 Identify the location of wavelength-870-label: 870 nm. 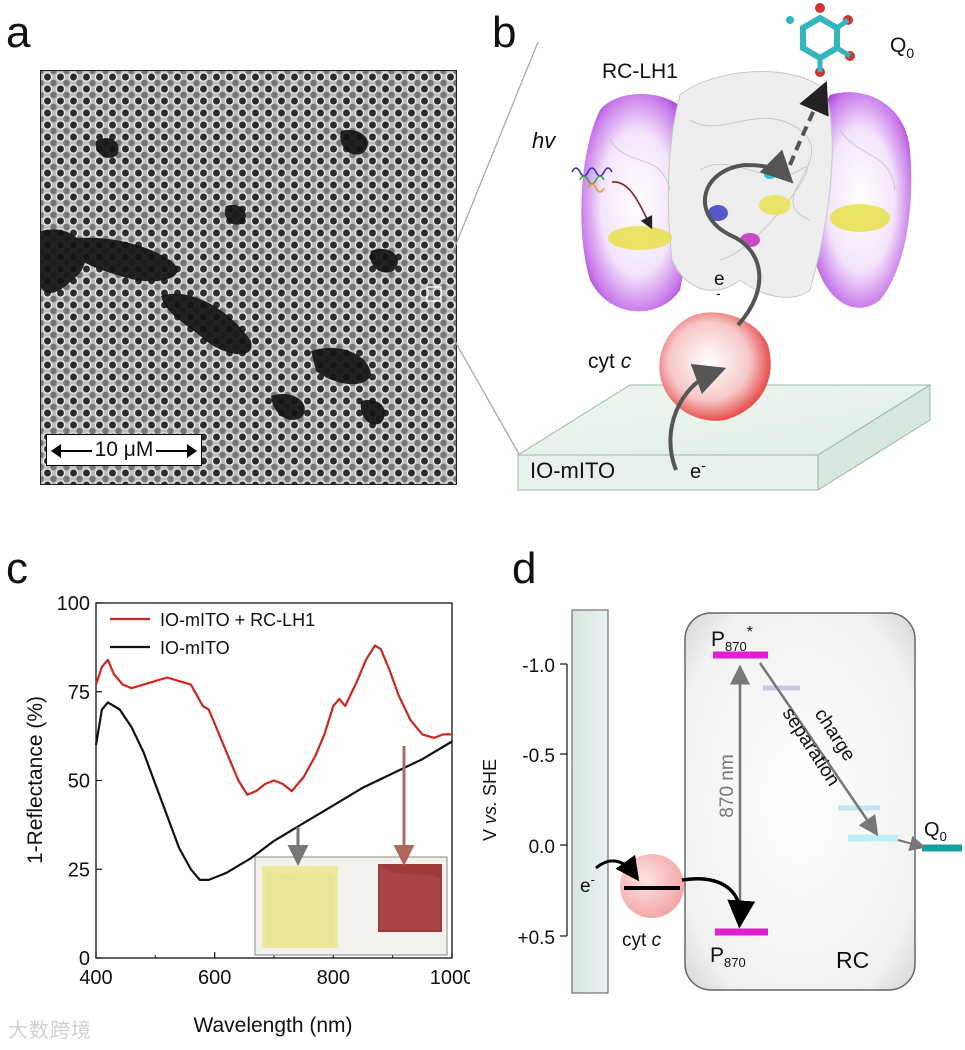
(727, 785).